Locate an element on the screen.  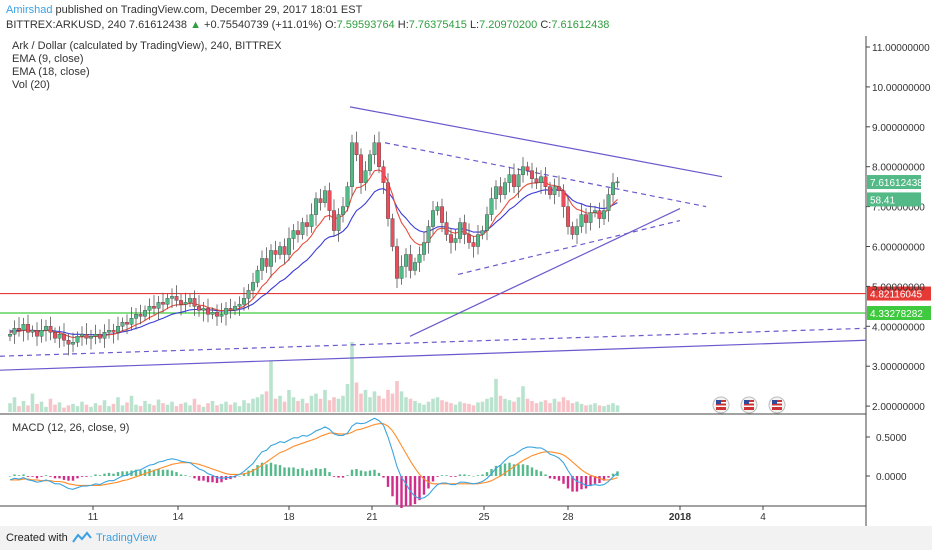
tradingview-logo-icon is located at coordinates (82, 538).